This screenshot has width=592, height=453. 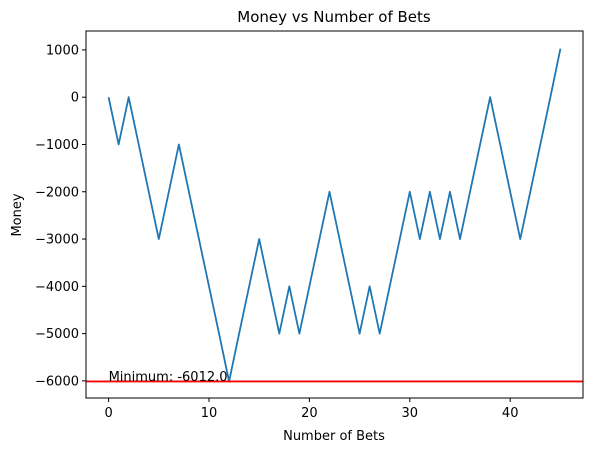 I want to click on x-tick-label: 10, so click(x=209, y=413).